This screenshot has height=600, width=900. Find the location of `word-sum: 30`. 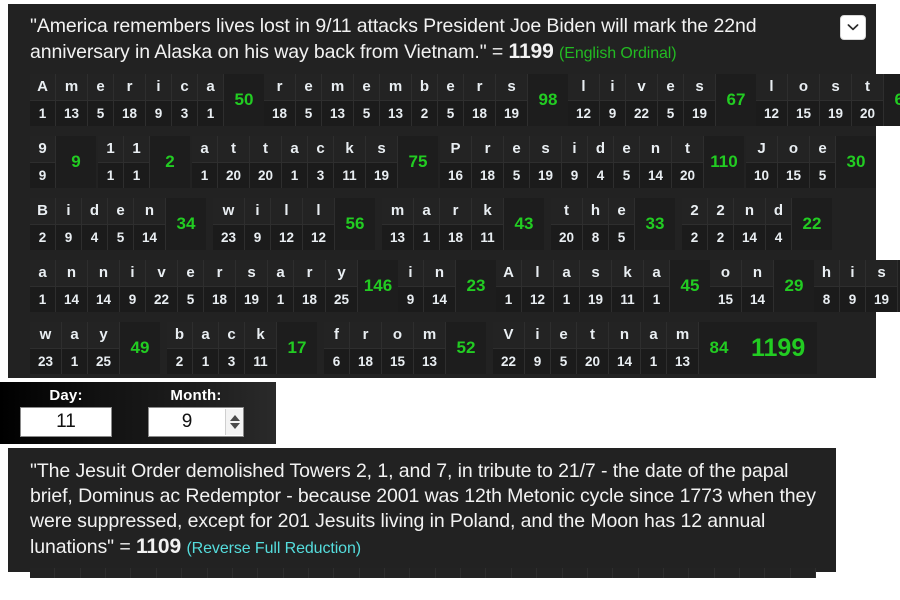

word-sum: 30 is located at coordinates (856, 162).